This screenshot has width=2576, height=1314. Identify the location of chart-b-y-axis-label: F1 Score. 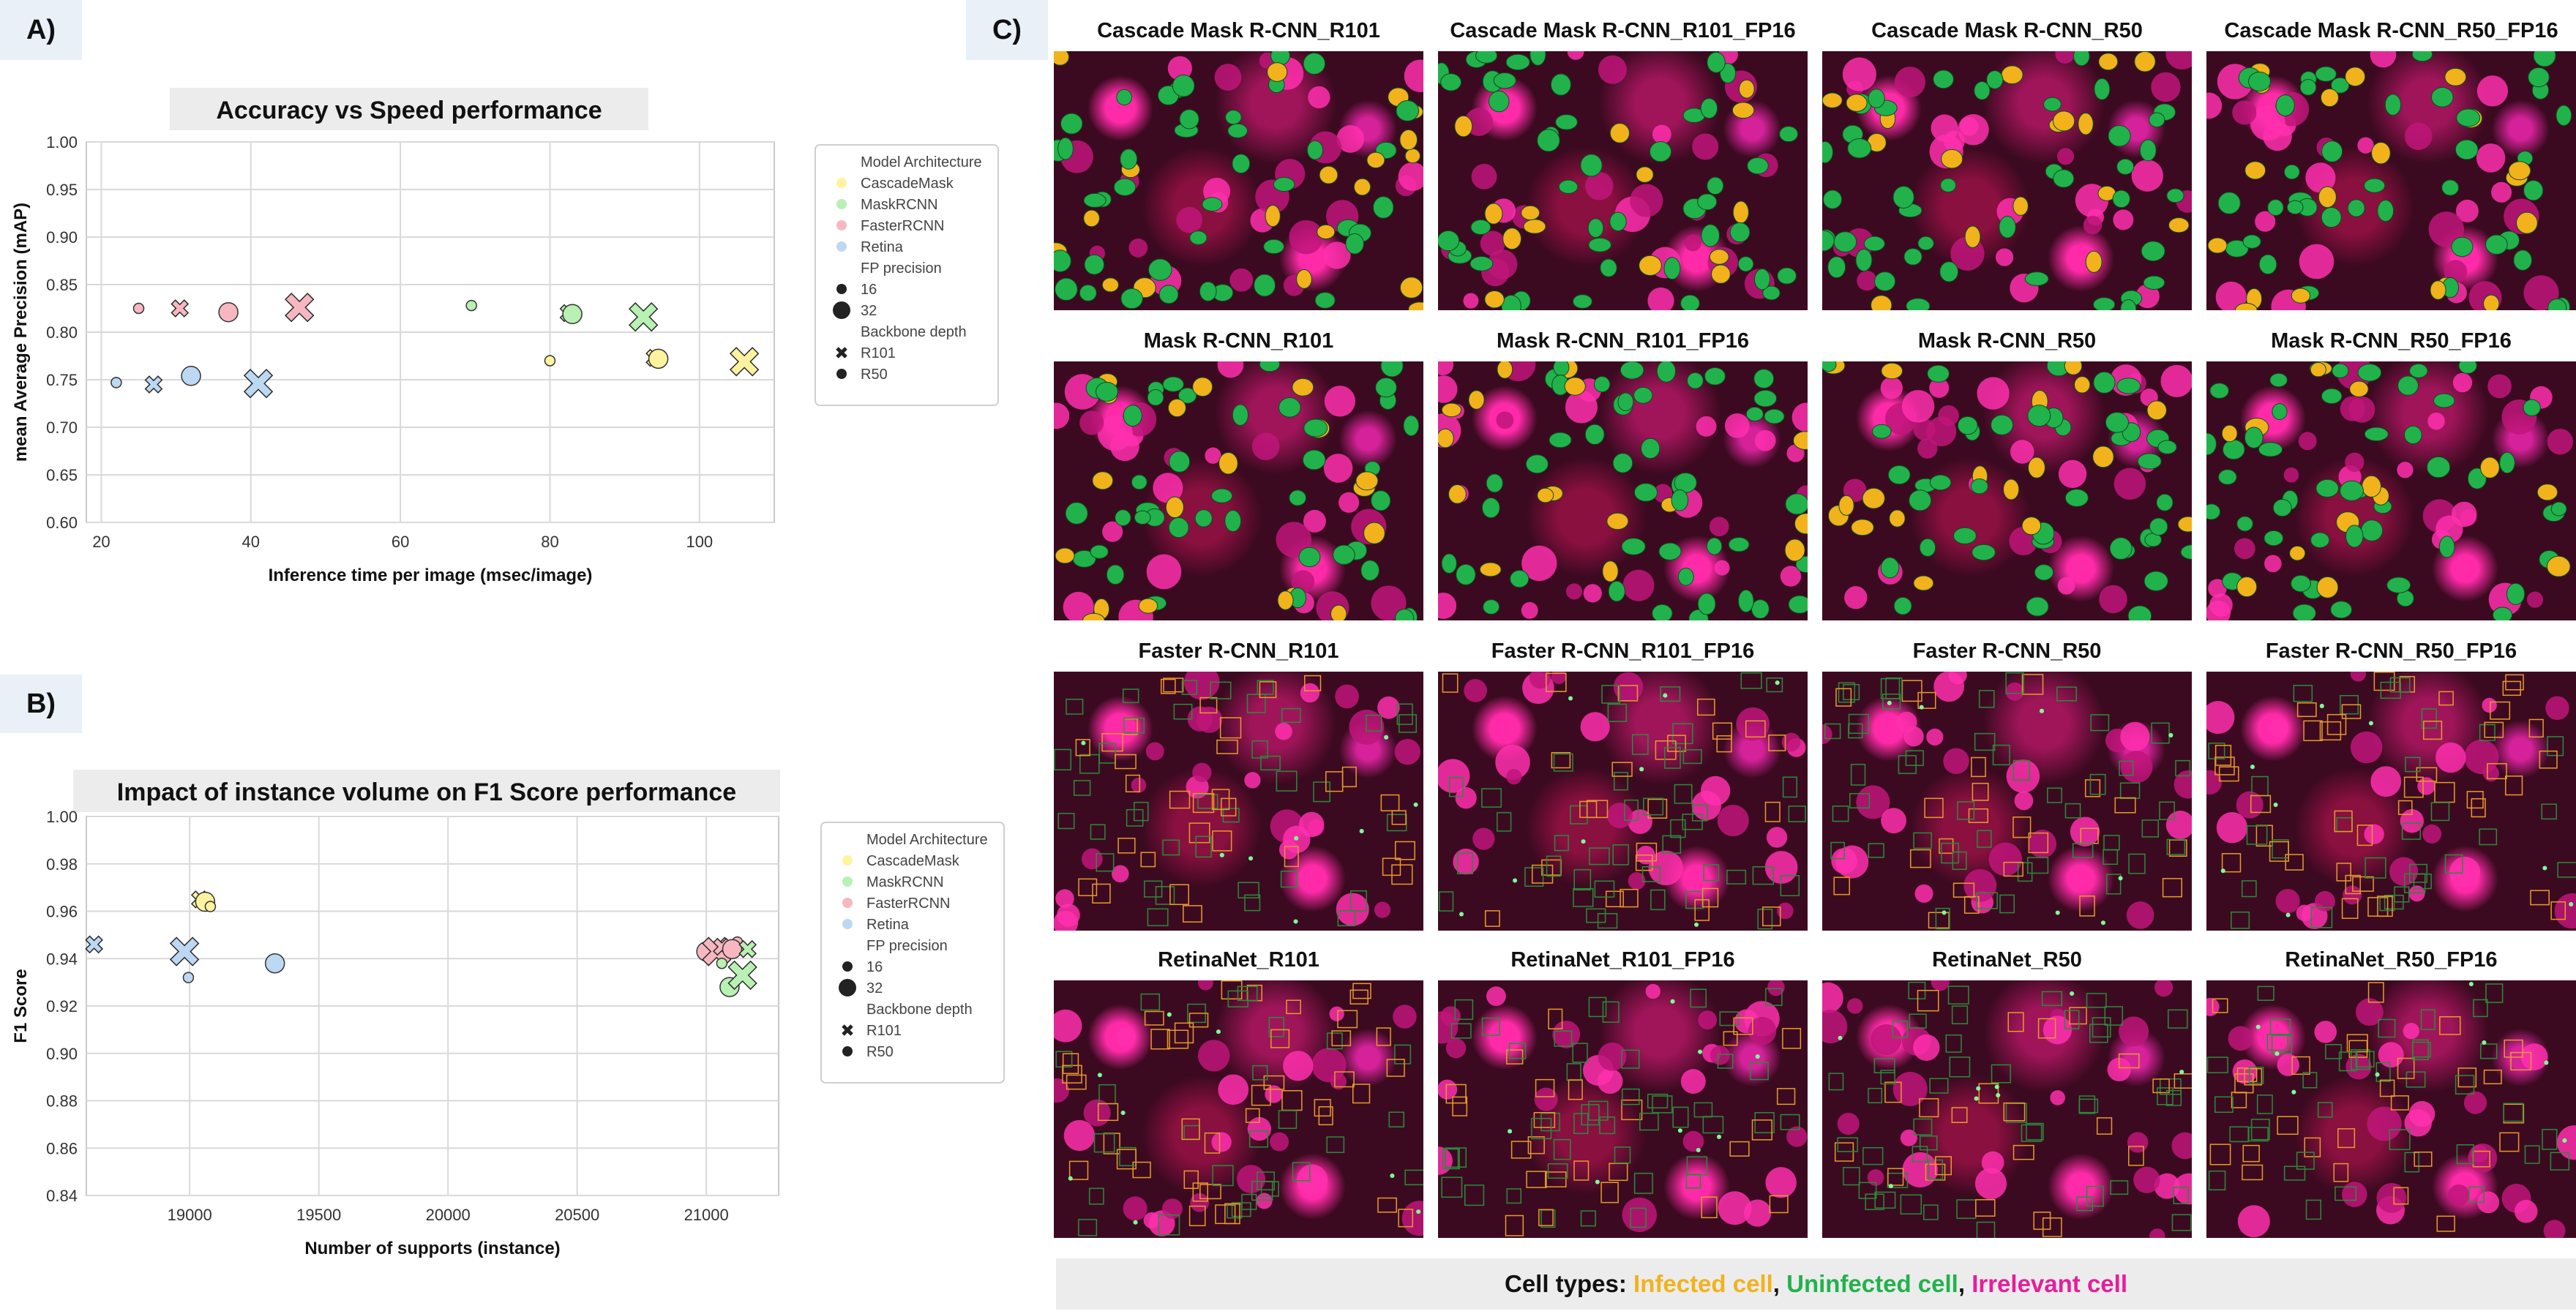
(21, 1006).